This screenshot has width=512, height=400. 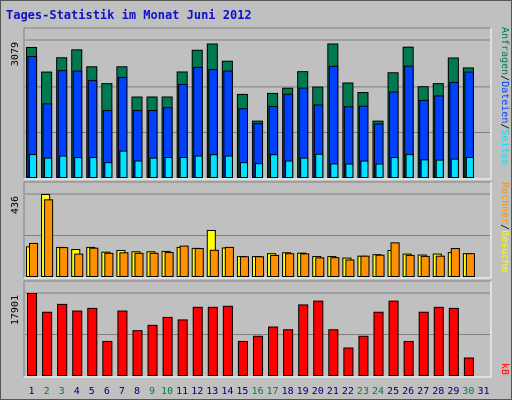 I want to click on x-label-day-21: 21, so click(x=333, y=391).